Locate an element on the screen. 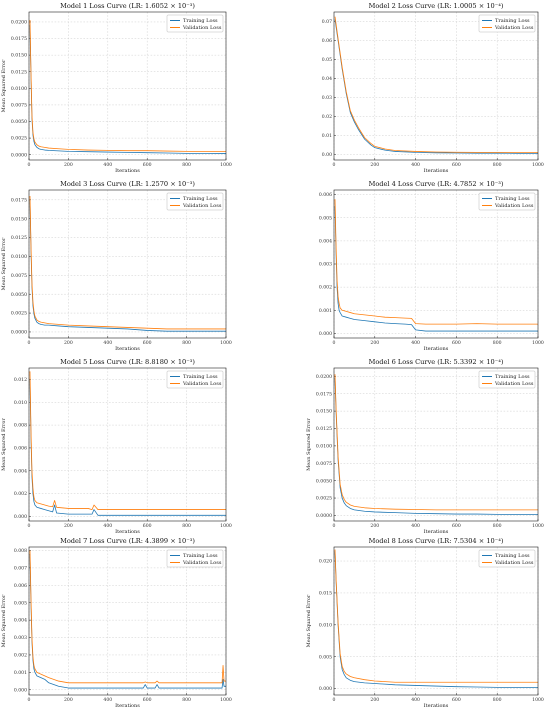 Image resolution: width=550 pixels, height=711 pixels. y-tick-label: 0.002 is located at coordinates (325, 288).